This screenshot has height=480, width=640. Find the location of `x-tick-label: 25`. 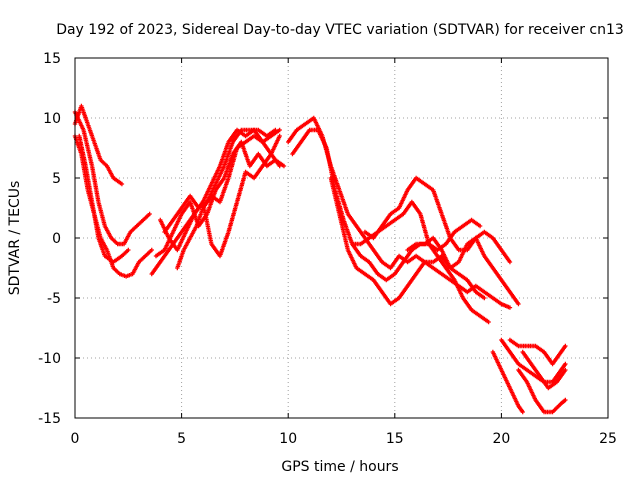

x-tick-label: 25 is located at coordinates (608, 439).